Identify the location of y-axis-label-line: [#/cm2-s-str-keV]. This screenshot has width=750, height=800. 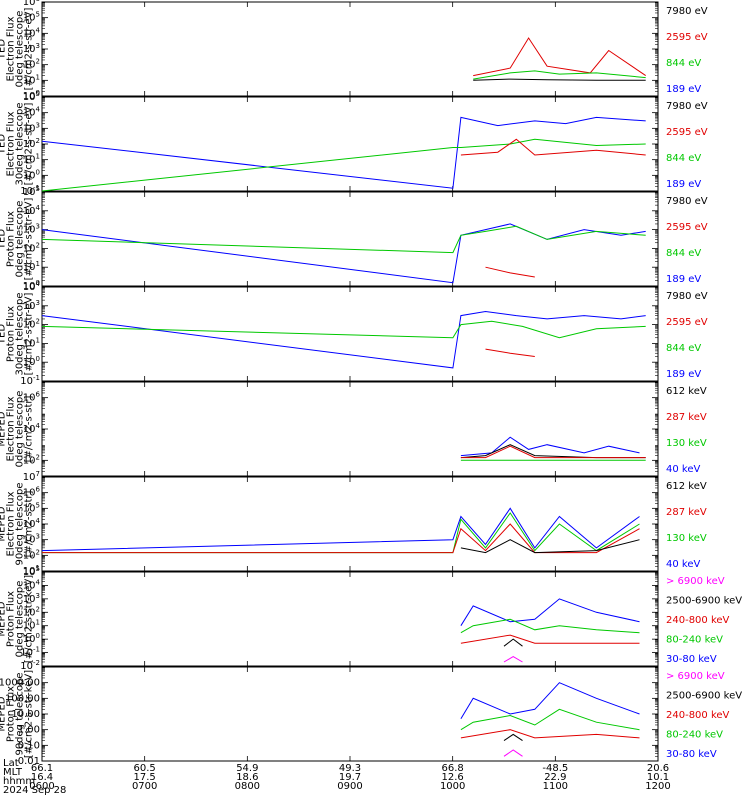
(29, 619).